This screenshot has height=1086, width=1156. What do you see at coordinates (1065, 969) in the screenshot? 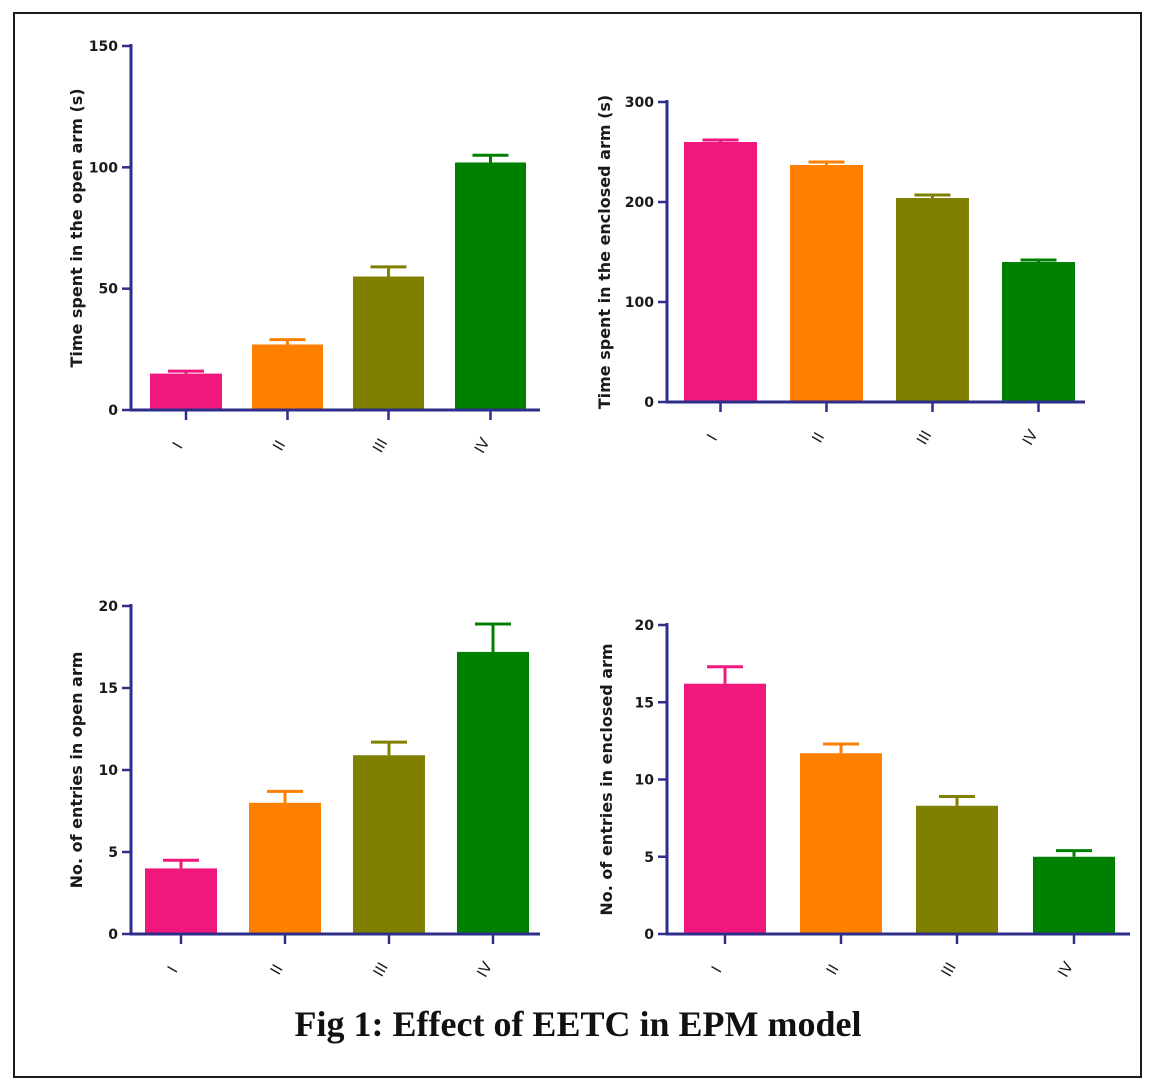
I see `x-tick-label: IV` at bounding box center [1065, 969].